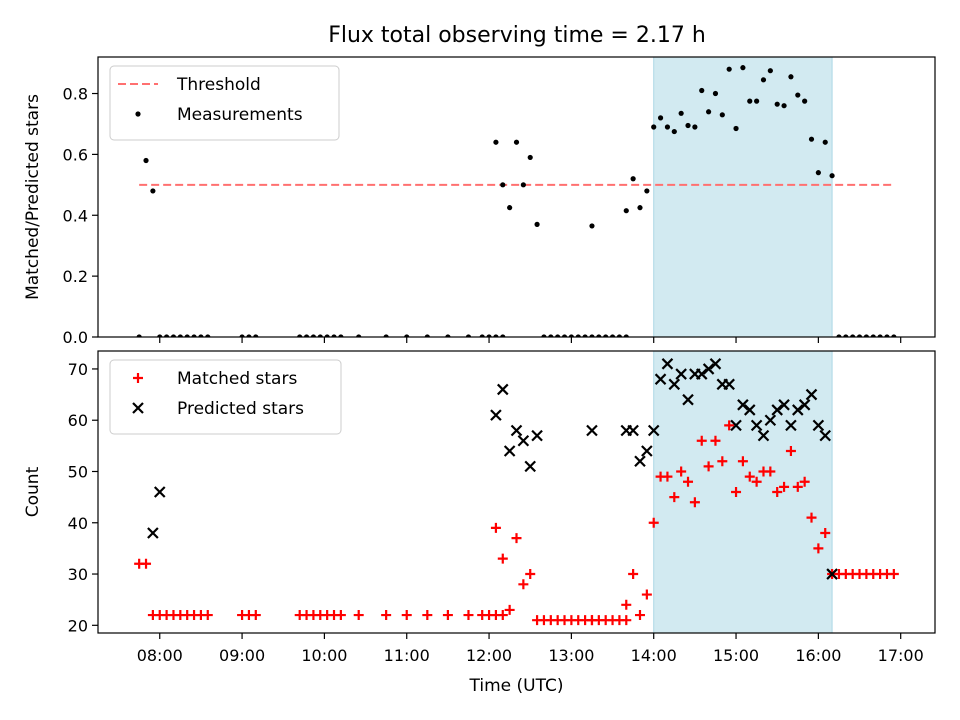 The width and height of the screenshot is (960, 720). I want to click on y-tick-label: 0.4, so click(75, 215).